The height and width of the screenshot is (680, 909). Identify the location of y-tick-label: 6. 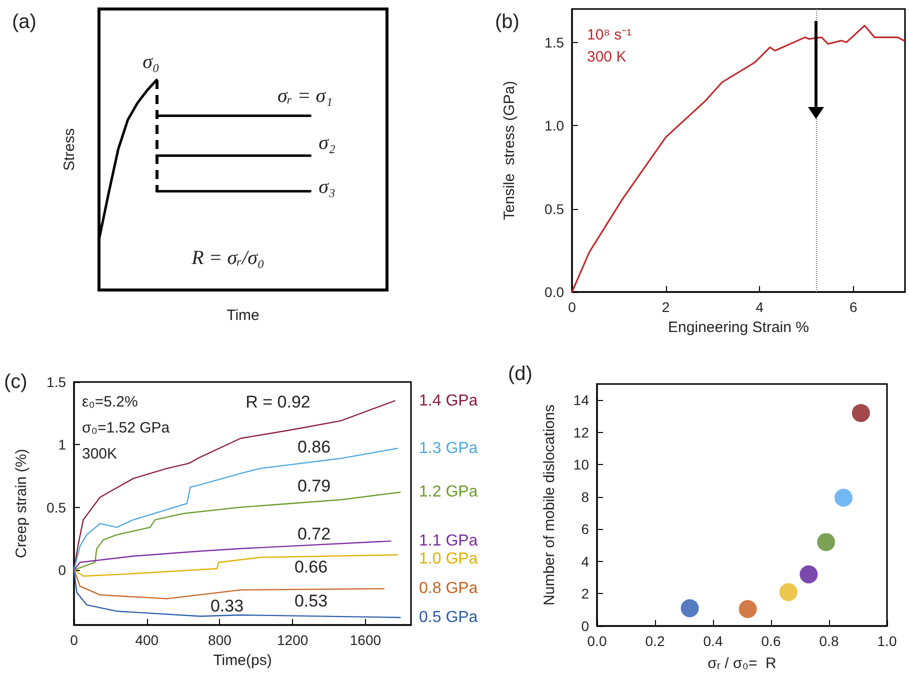
(585, 529).